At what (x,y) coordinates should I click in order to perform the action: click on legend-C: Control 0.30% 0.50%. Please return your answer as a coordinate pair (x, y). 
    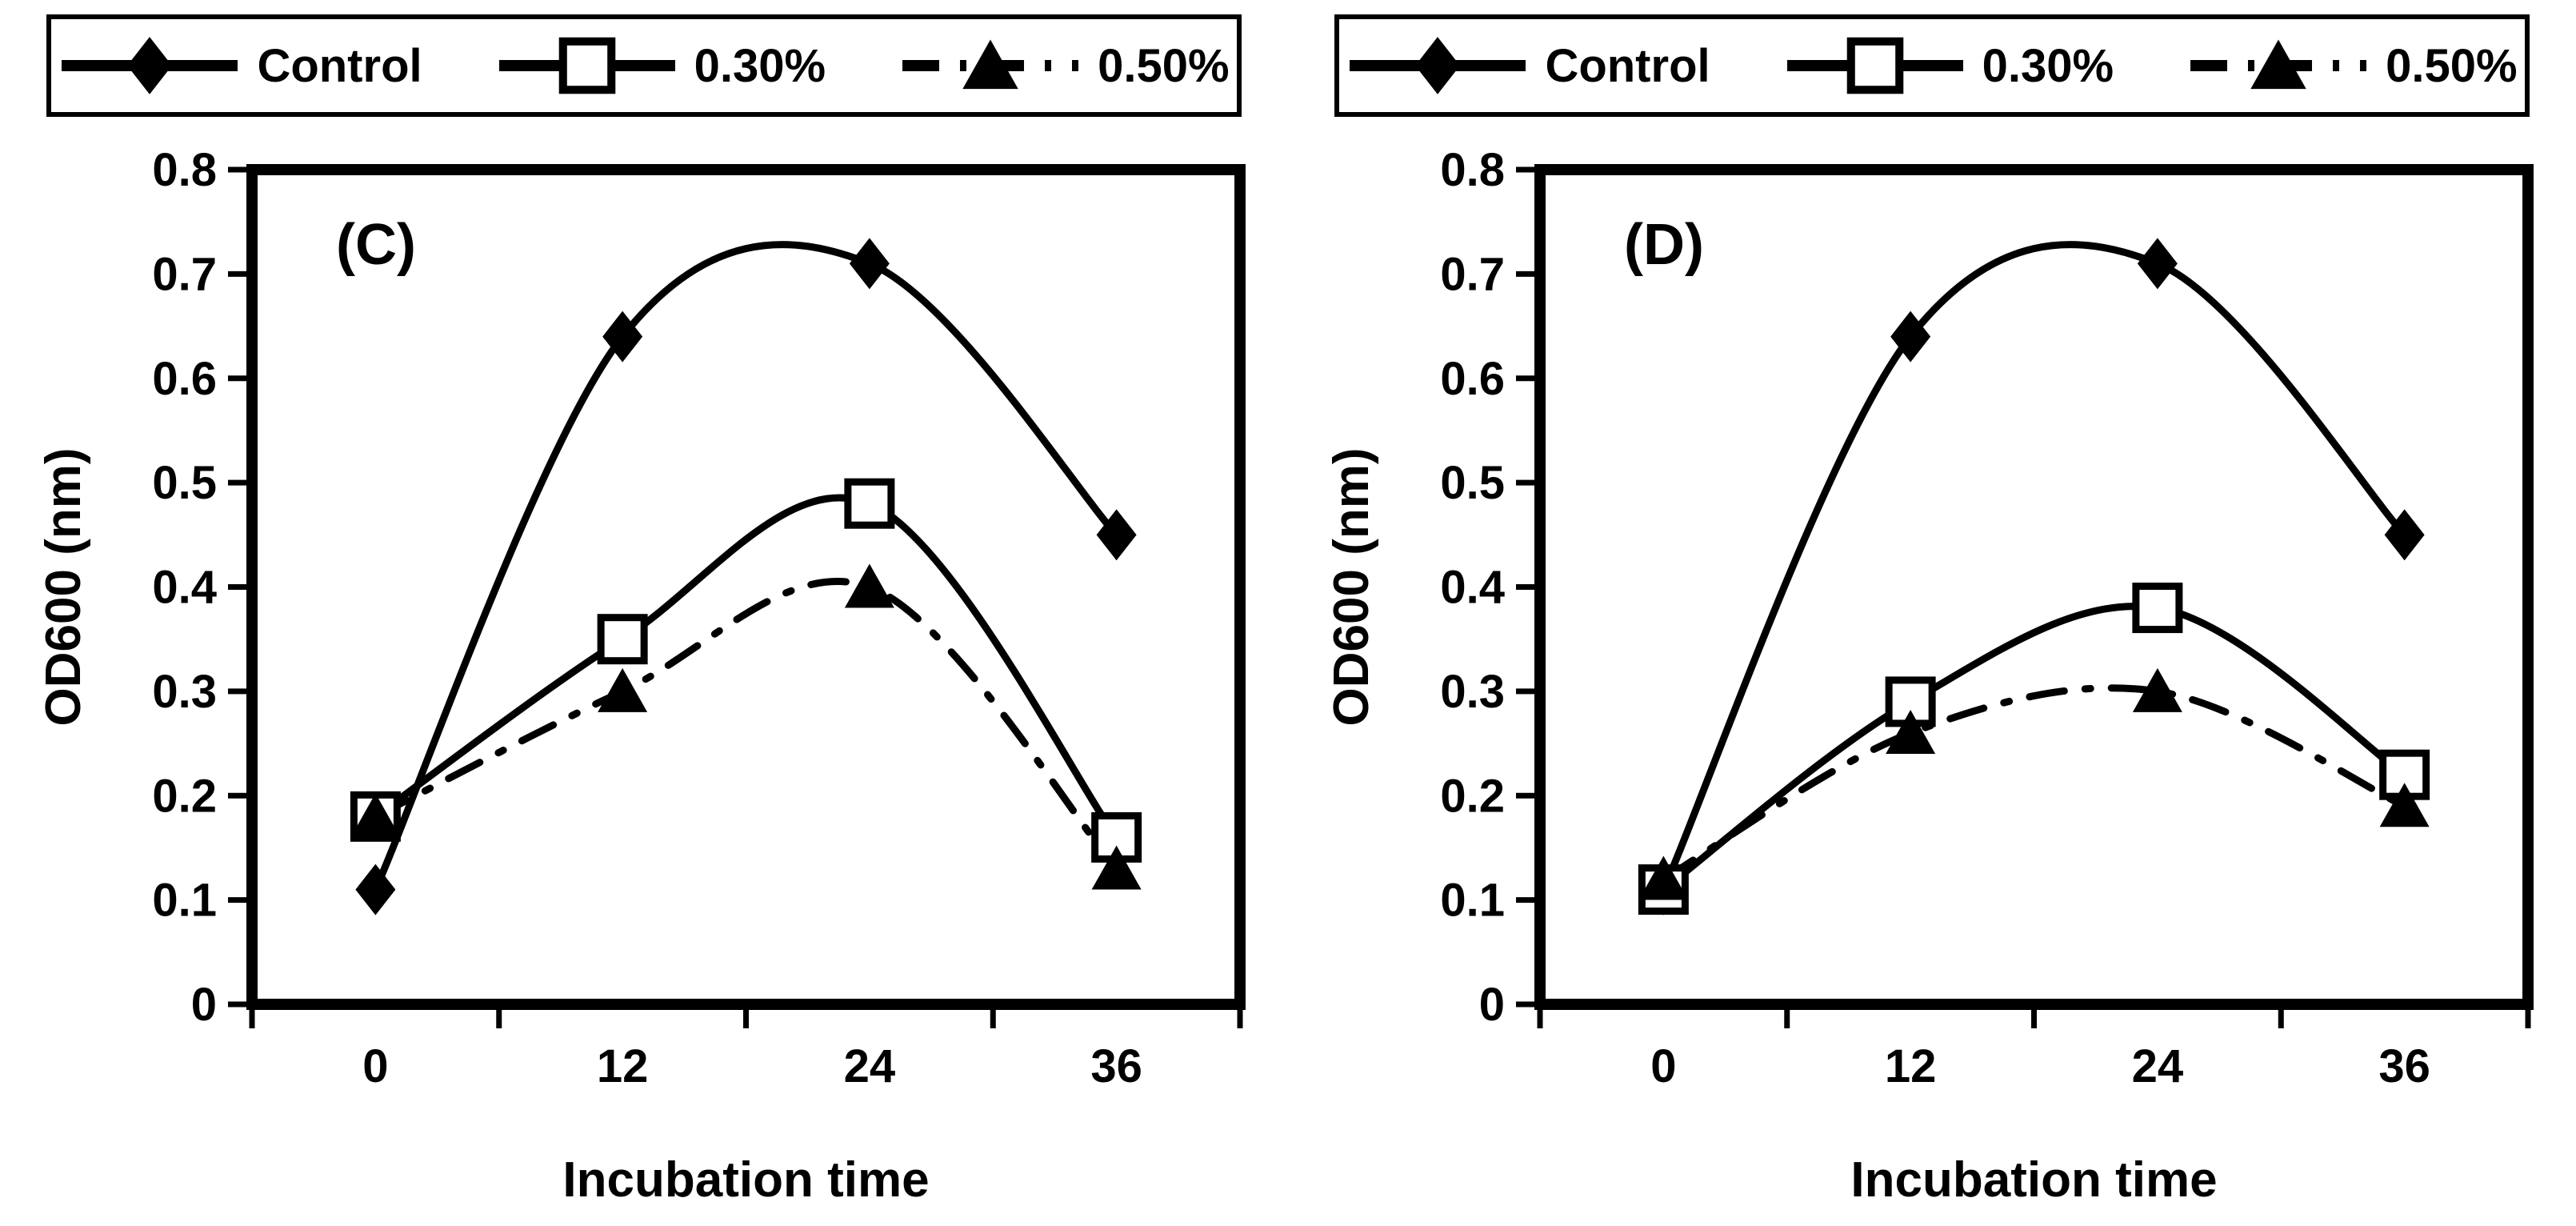
    Looking at the image, I should click on (644, 65).